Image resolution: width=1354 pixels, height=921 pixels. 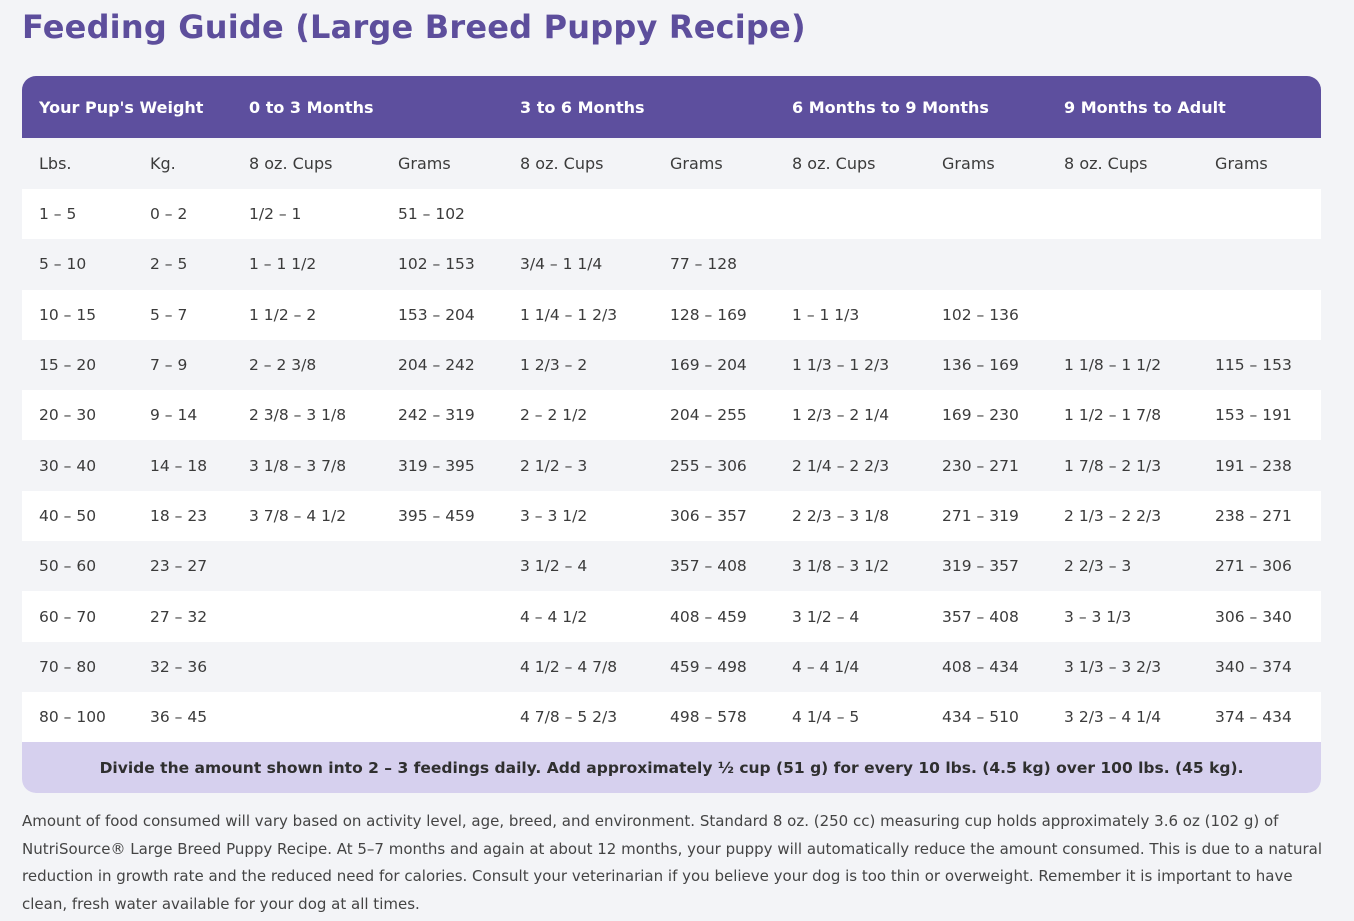 What do you see at coordinates (578, 465) in the screenshot?
I see `cell-cups-3-6: 2 1/2 – 3` at bounding box center [578, 465].